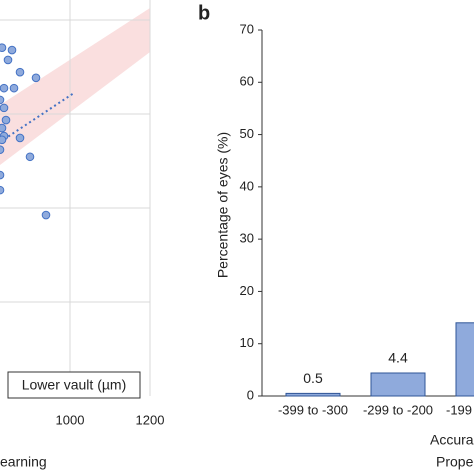 The height and width of the screenshot is (474, 474). What do you see at coordinates (247, 290) in the screenshot?
I see `y-tick-label: 20` at bounding box center [247, 290].